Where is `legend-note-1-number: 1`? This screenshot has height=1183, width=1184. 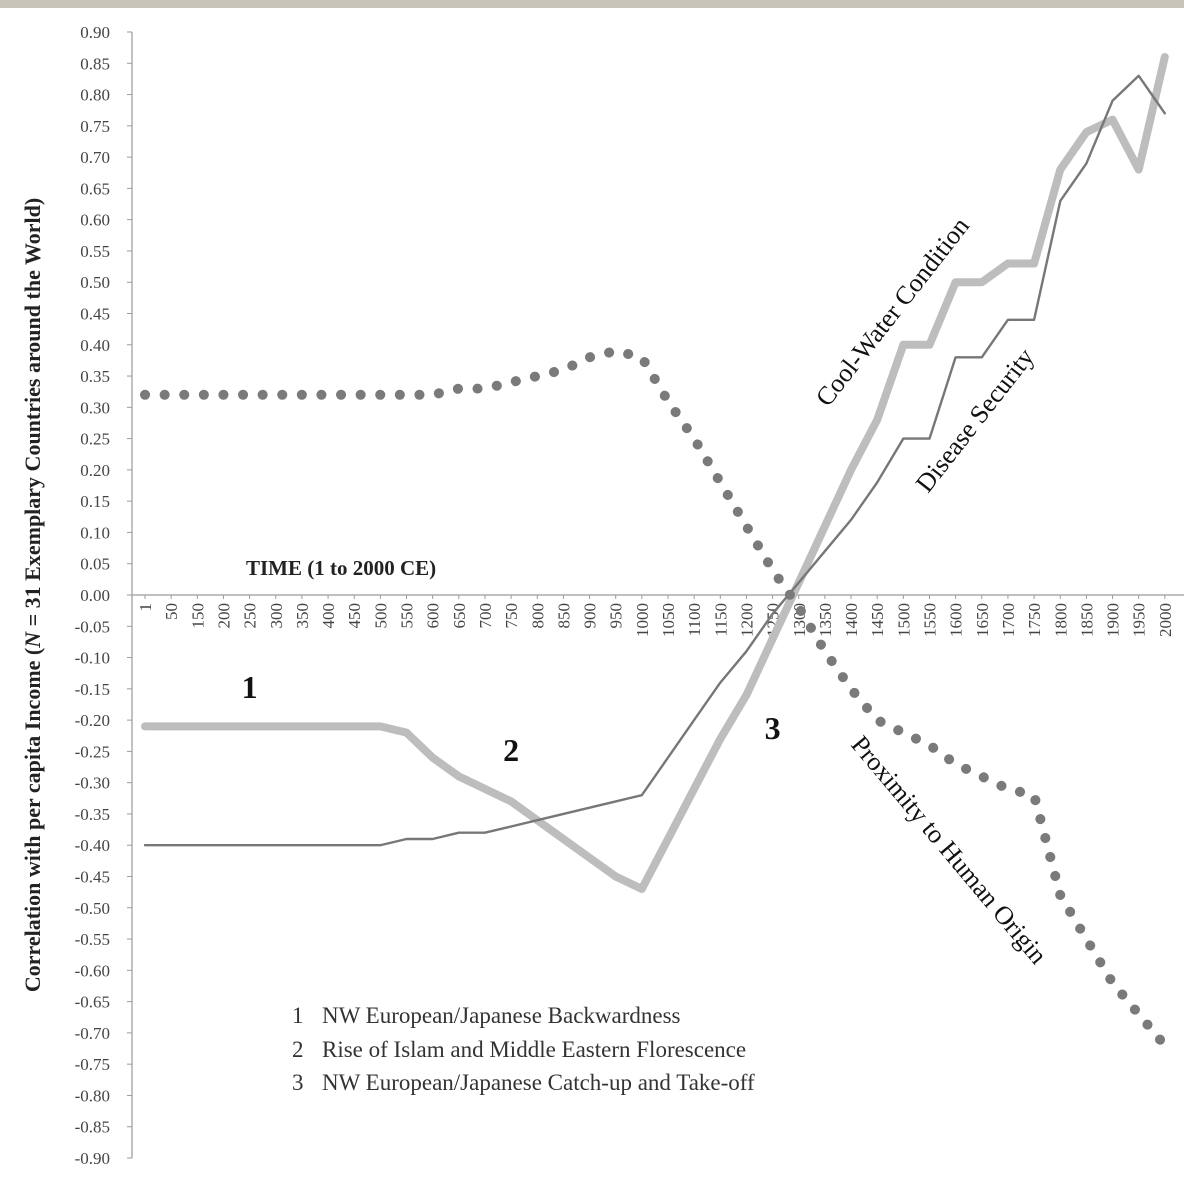
legend-note-1-number: 1 is located at coordinates (298, 1015).